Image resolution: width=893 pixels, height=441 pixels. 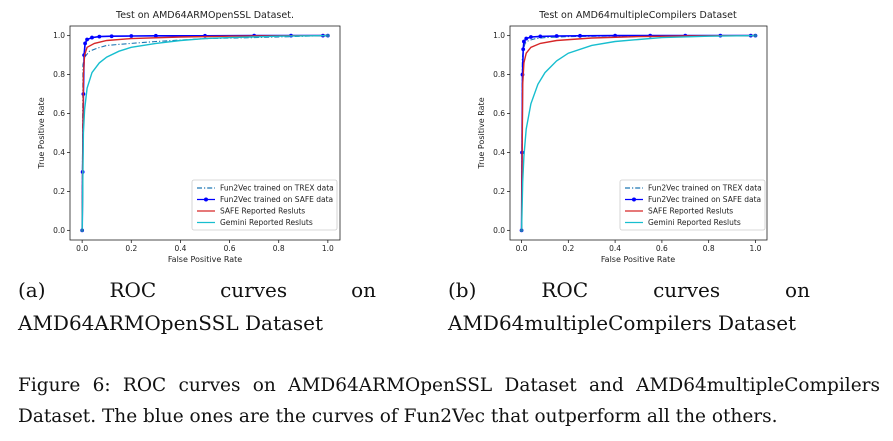 What do you see at coordinates (363, 290) in the screenshot?
I see `subcaption-a-word3: on` at bounding box center [363, 290].